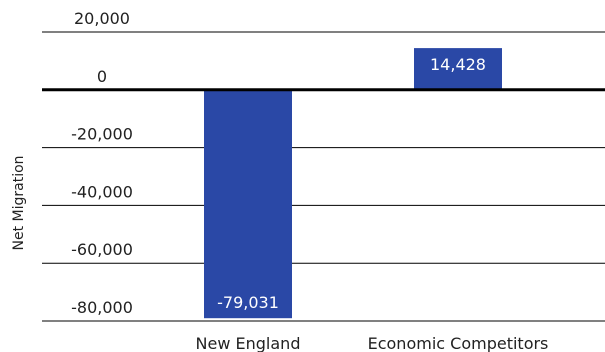 The width and height of the screenshot is (605, 352). What do you see at coordinates (102, 307) in the screenshot?
I see `y-tick-label: -80,000` at bounding box center [102, 307].